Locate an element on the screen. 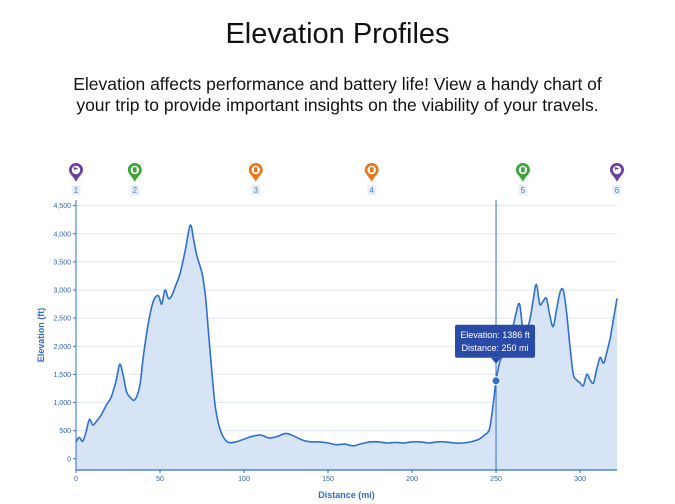 The height and width of the screenshot is (504, 675). route-marker-2: 2 is located at coordinates (134, 178).